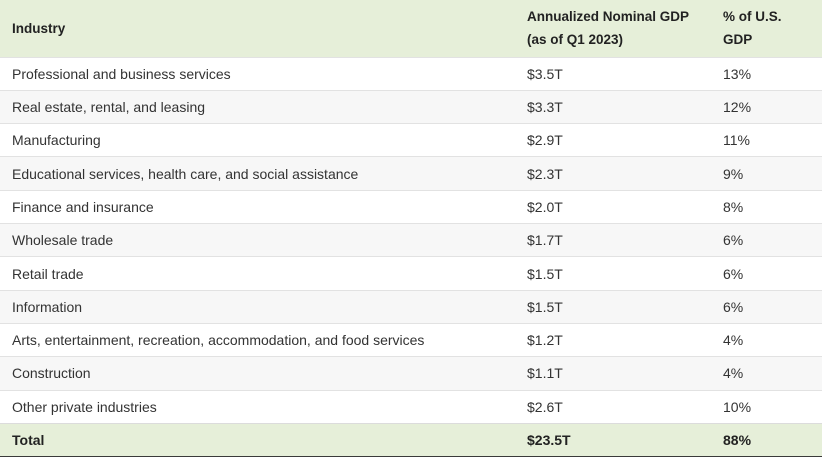 The width and height of the screenshot is (822, 458). I want to click on cell-gdp: $2.0T, so click(545, 206).